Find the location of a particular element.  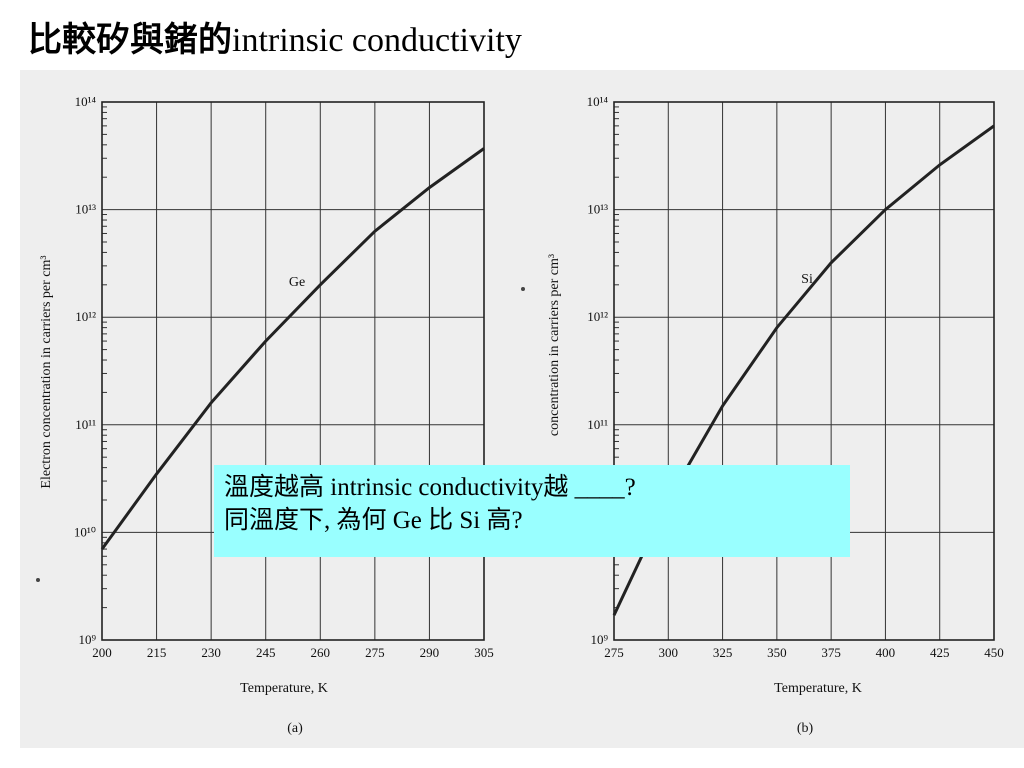

x-tick-label-b: 375 is located at coordinates (831, 652).